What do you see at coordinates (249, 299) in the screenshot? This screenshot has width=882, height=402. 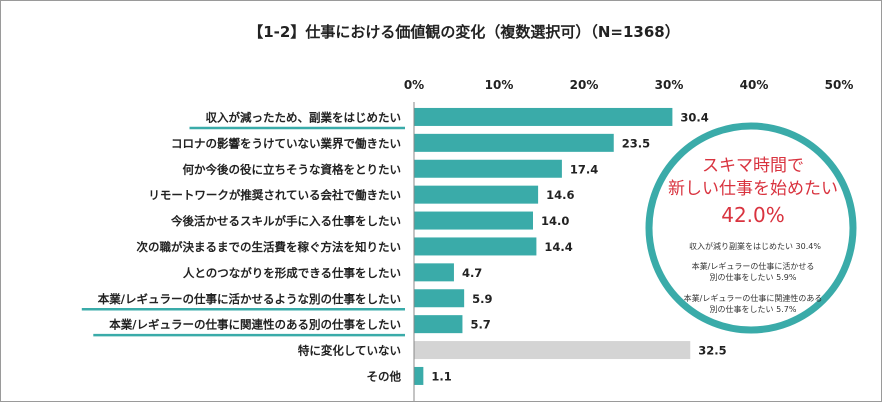 I see `category-label: 本業/レギュラーの仕事に活かせるような別の仕事をしたい` at bounding box center [249, 299].